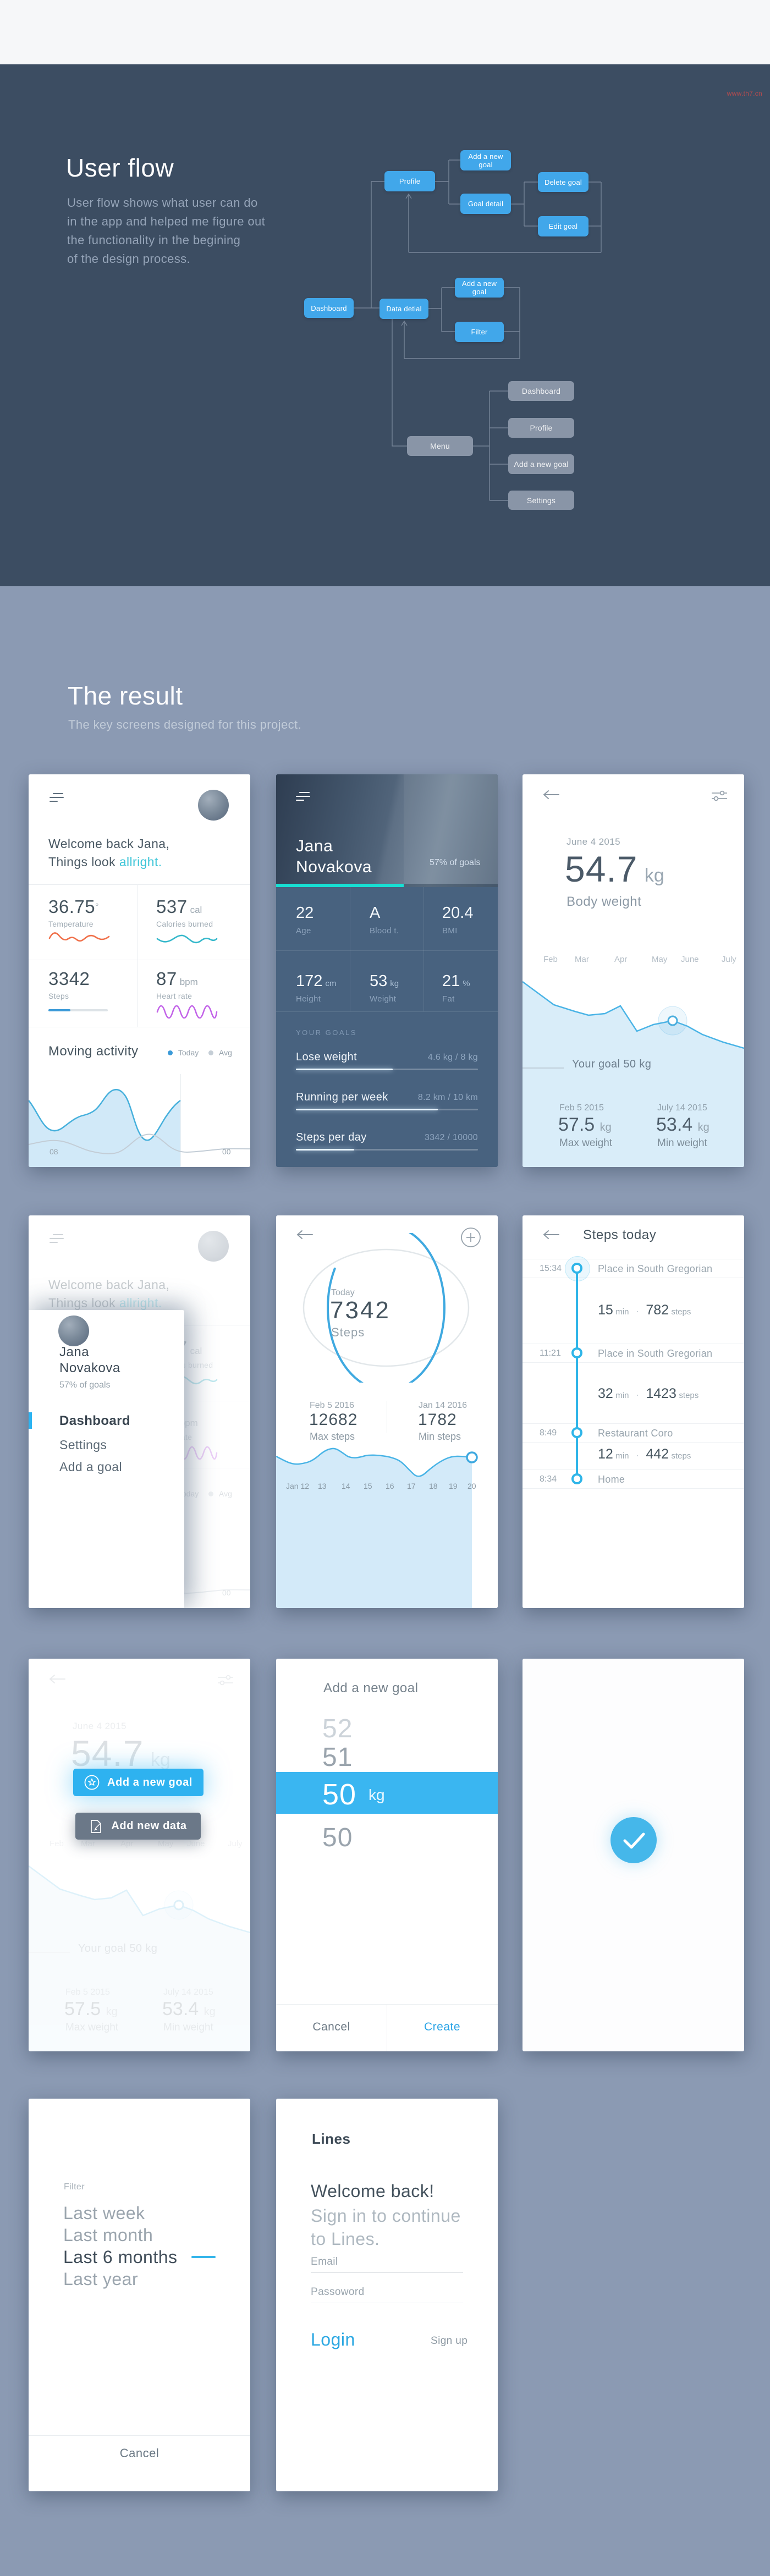  What do you see at coordinates (541, 500) in the screenshot?
I see `flow-node-menu-settings: Settings` at bounding box center [541, 500].